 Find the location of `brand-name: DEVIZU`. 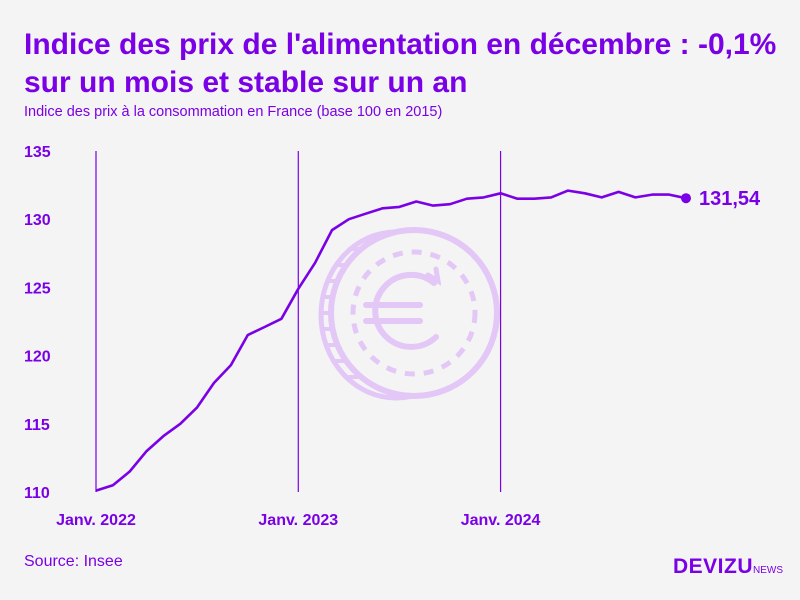

brand-name: DEVIZU is located at coordinates (713, 566).